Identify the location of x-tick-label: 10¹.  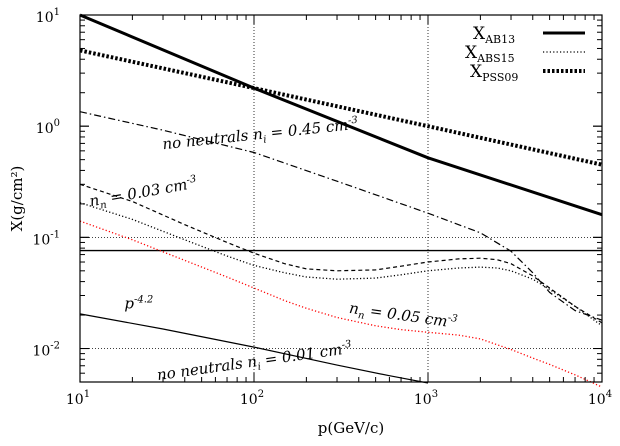
(78, 398).